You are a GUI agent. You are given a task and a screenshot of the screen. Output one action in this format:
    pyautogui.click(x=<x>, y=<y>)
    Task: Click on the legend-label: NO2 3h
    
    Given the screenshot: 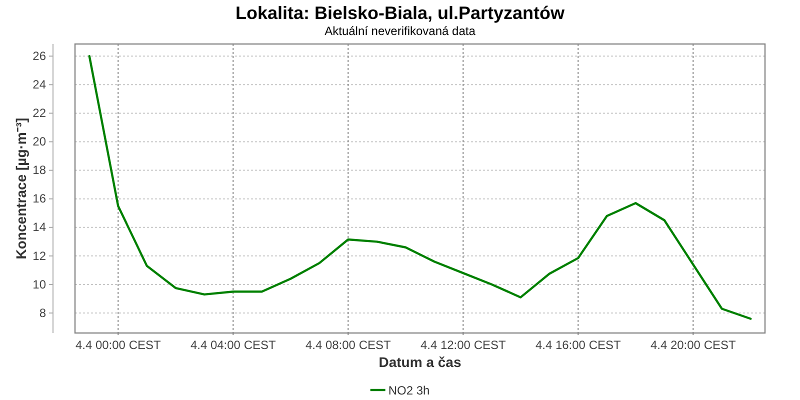 What is the action you would take?
    pyautogui.click(x=409, y=391)
    